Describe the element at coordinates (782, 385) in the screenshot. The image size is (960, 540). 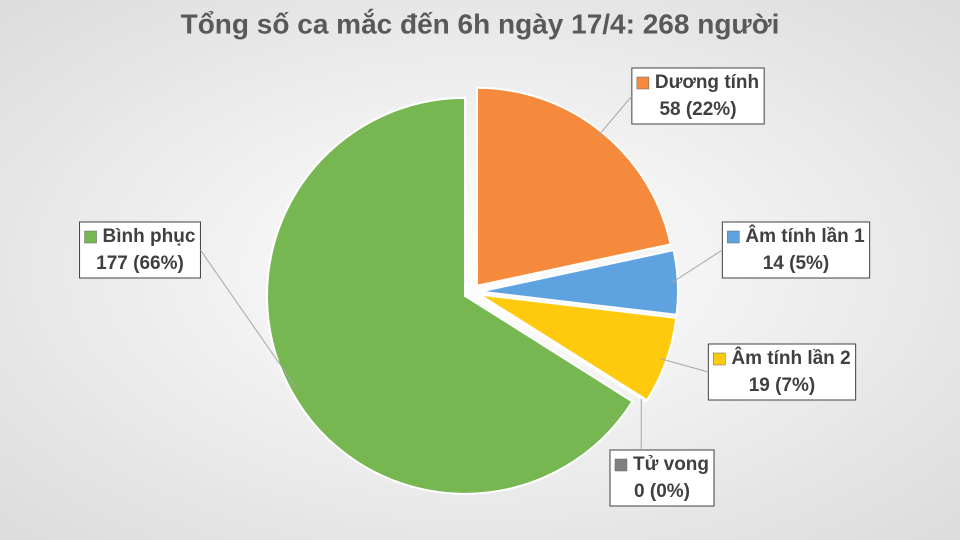
I see `value-label: 19 (7%)` at that location.